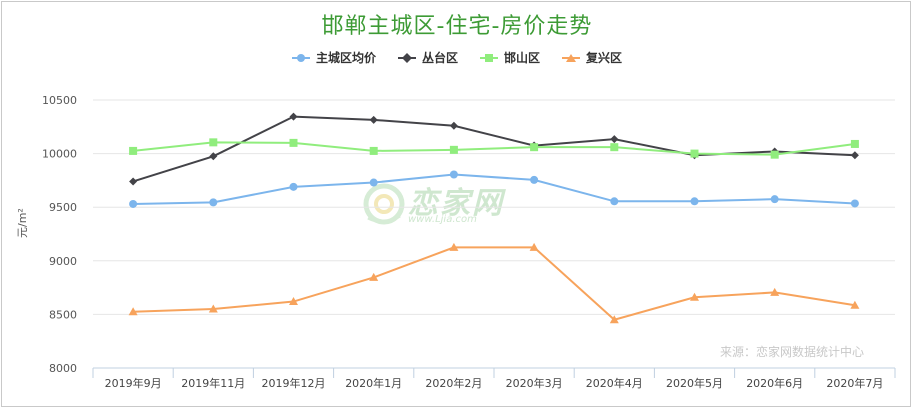  What do you see at coordinates (294, 383) in the screenshot?
I see `x-tick-label: 2019年12月` at bounding box center [294, 383].